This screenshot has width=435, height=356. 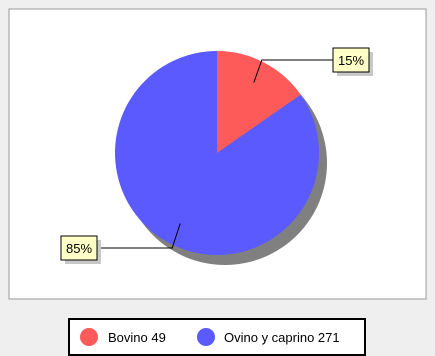 I want to click on legend-marker-ovino-caprino, so click(x=206, y=337).